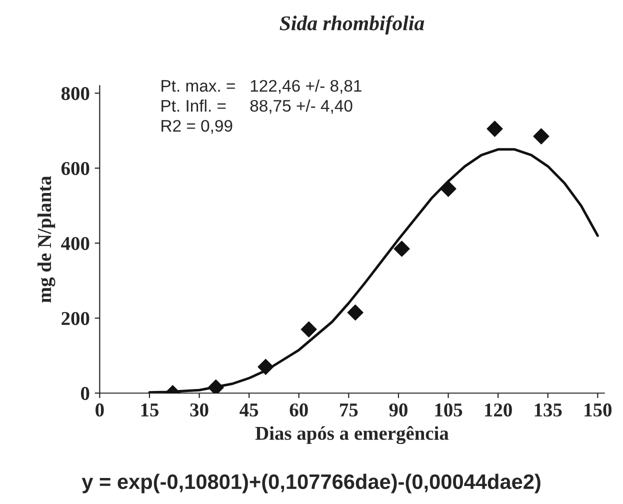  Describe the element at coordinates (498, 410) in the screenshot. I see `x-tick-label: 120` at that location.